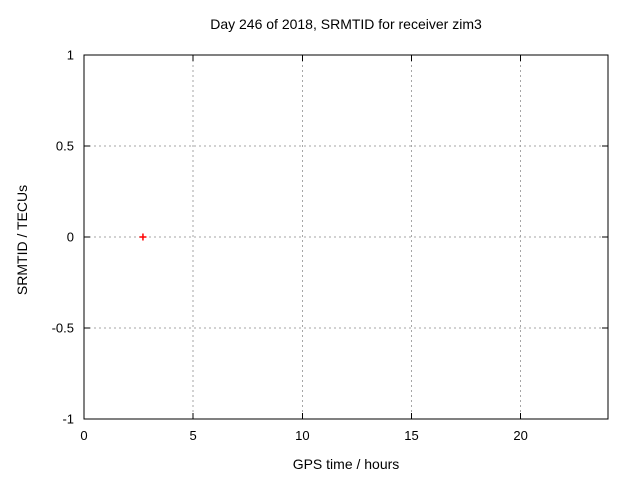  What do you see at coordinates (65, 146) in the screenshot?
I see `y-tick-label: 0.5` at bounding box center [65, 146].